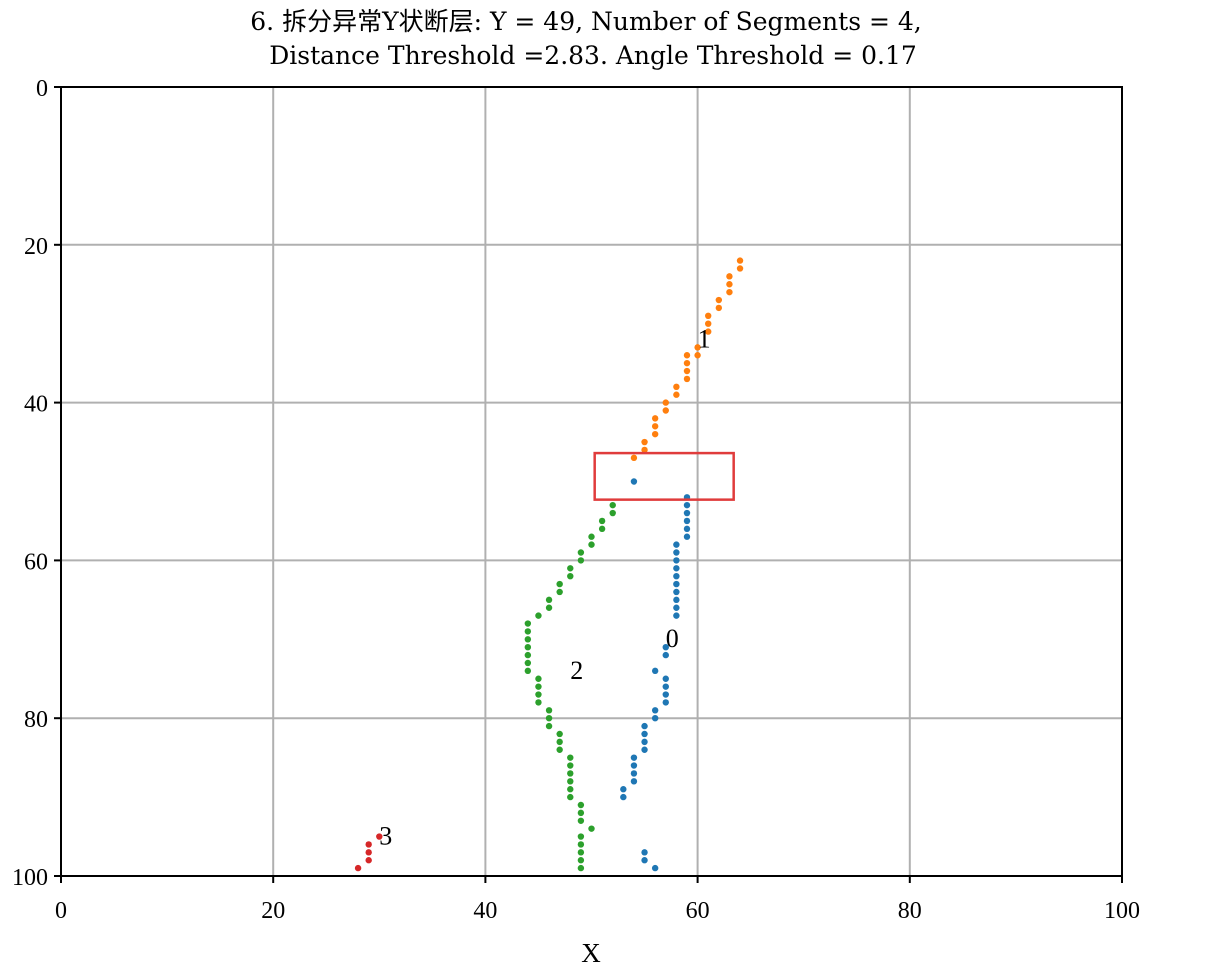 This screenshot has height=965, width=1206. I want to click on y-tick-label: 20, so click(36, 247).